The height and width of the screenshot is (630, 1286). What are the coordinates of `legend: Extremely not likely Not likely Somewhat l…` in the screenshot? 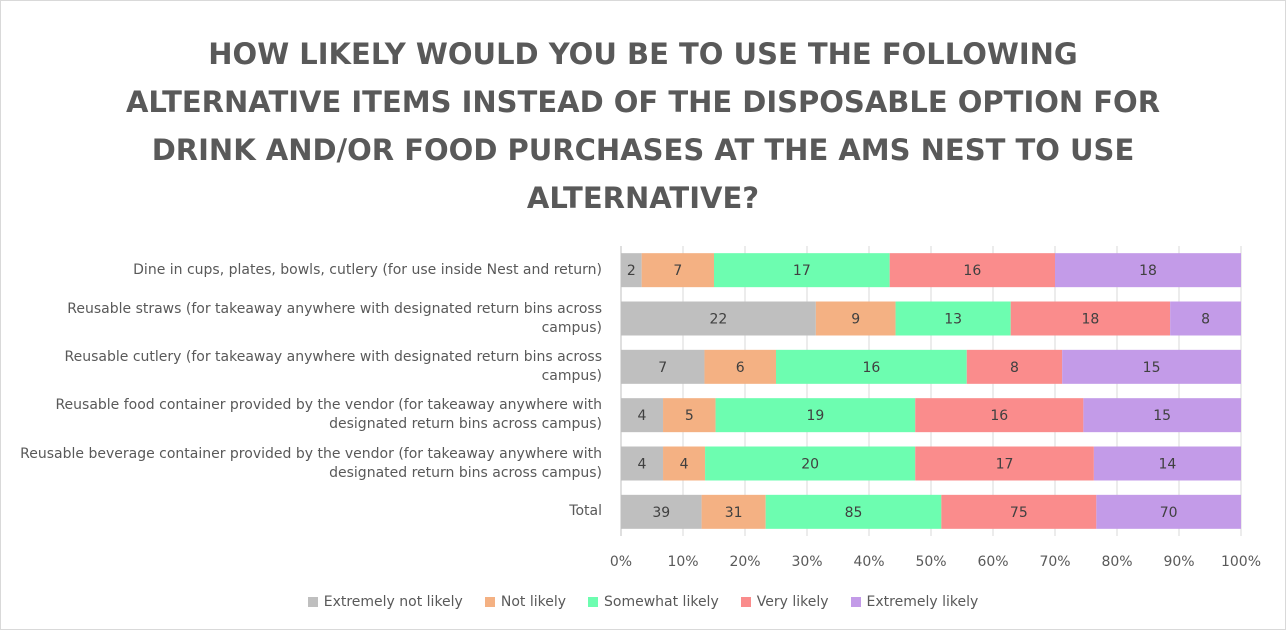 It's located at (643, 602).